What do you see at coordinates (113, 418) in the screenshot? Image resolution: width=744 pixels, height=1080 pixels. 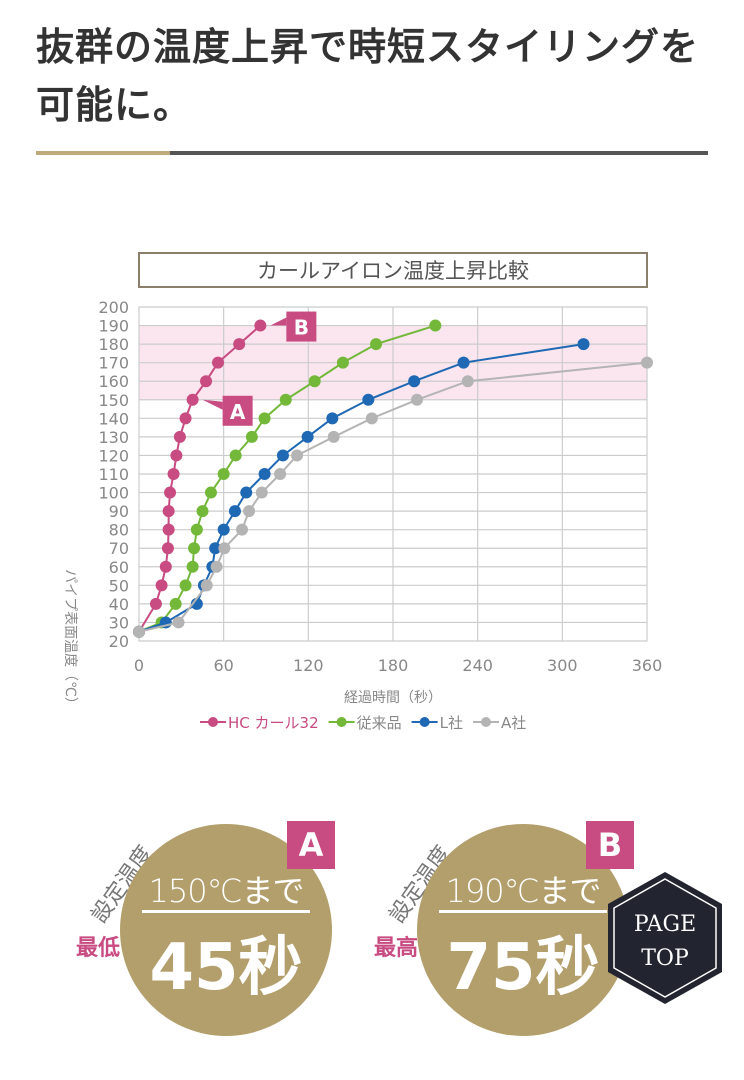 I see `y-tick-label: 140` at bounding box center [113, 418].